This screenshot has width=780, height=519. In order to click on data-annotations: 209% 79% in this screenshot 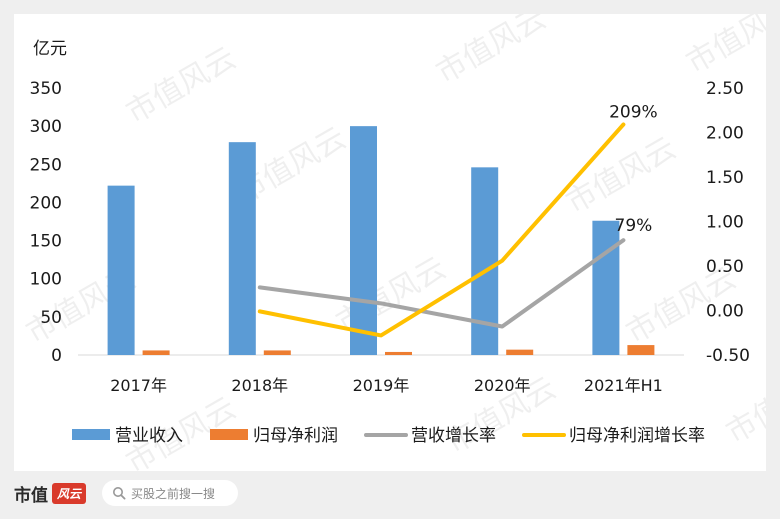, I will do `click(633, 169)`.